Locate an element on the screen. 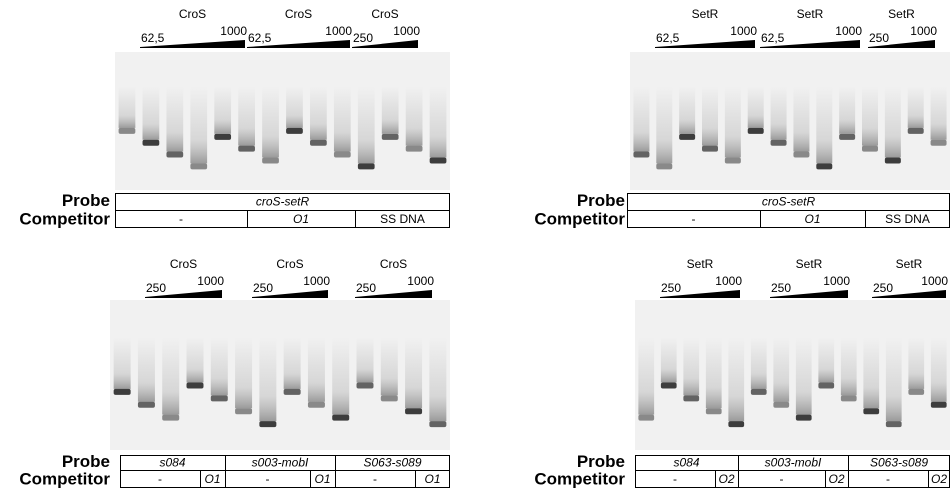 Image resolution: width=950 pixels, height=488 pixels. competitor-cell: SS DNA is located at coordinates (907, 219).